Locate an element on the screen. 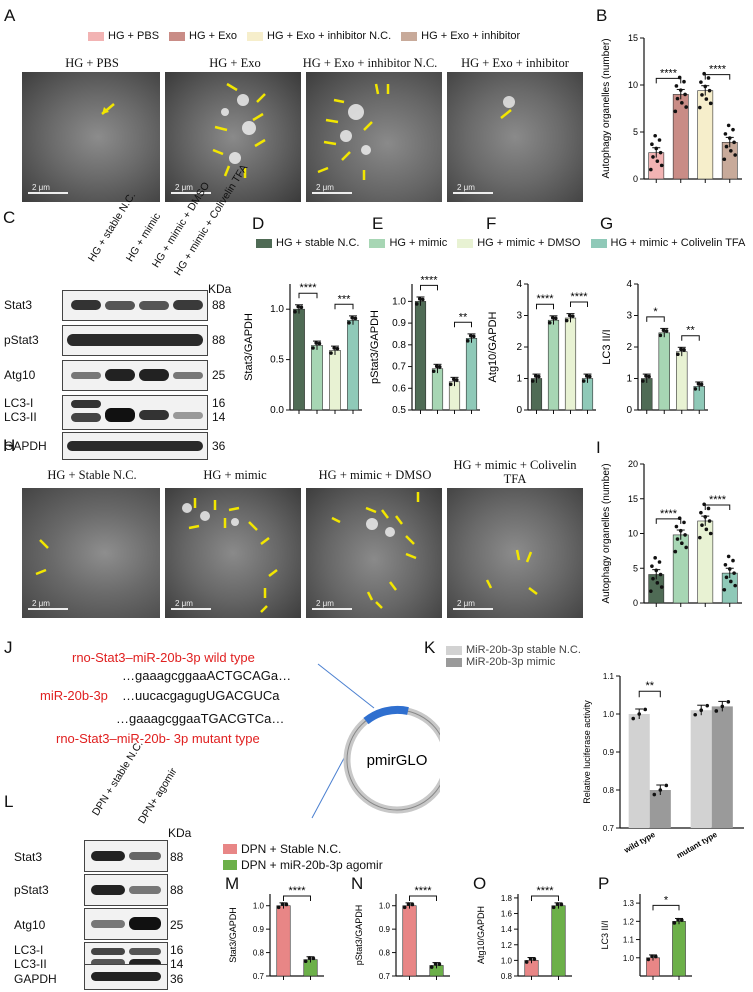  wb-c-row-stat3: Stat3 is located at coordinates (18, 305).